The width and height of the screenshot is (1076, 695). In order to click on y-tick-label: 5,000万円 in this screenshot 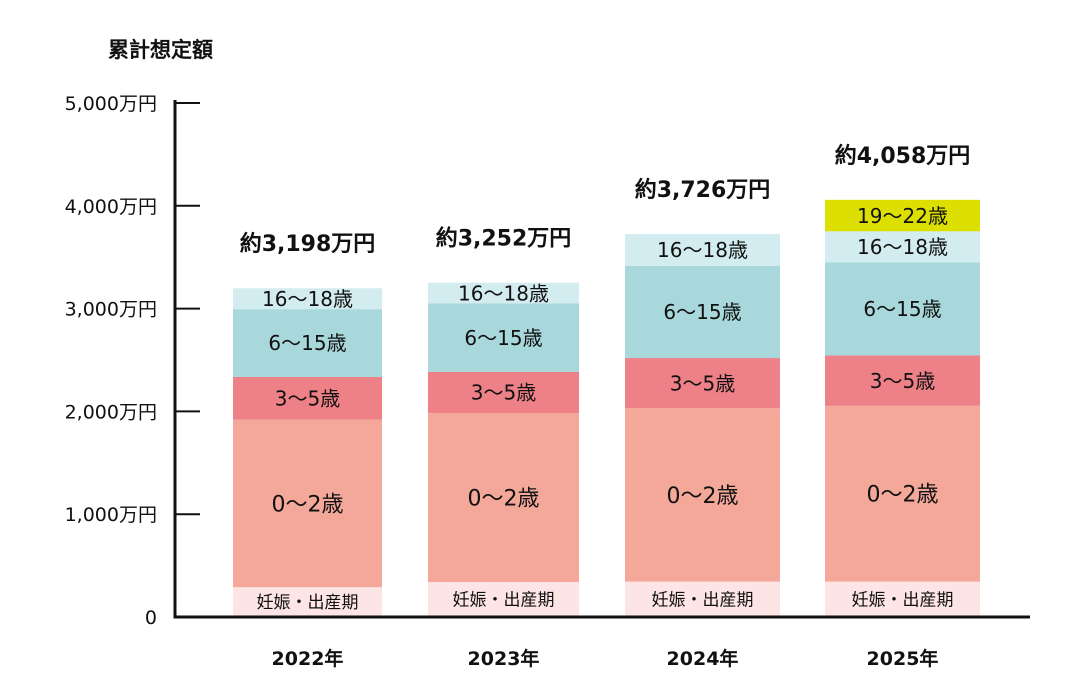, I will do `click(111, 104)`.